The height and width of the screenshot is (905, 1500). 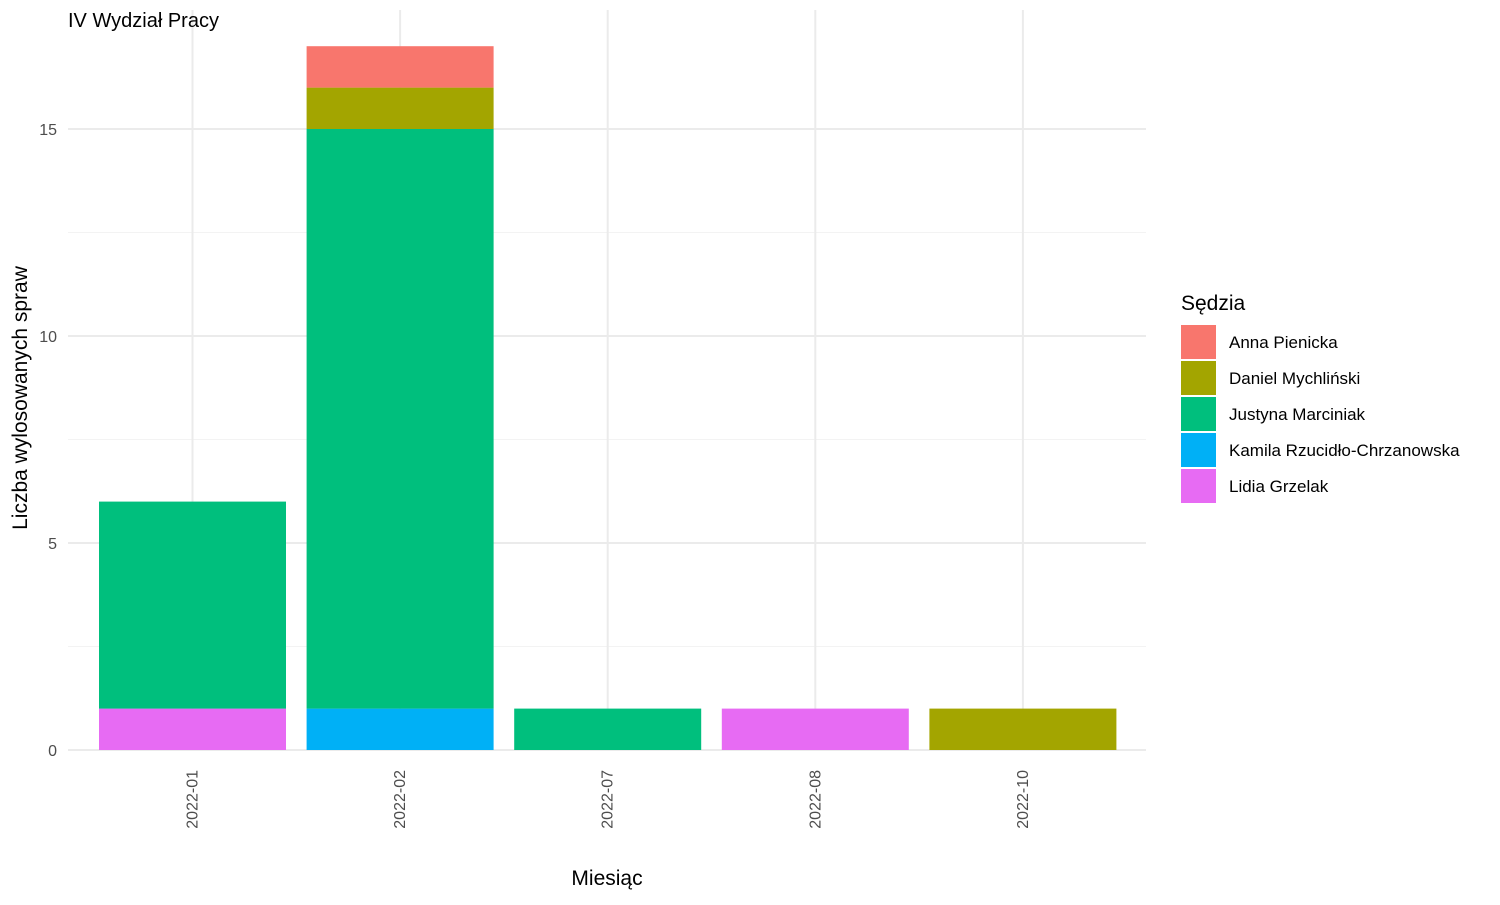 I want to click on x-axis-title: Miesiąc, so click(x=606, y=878).